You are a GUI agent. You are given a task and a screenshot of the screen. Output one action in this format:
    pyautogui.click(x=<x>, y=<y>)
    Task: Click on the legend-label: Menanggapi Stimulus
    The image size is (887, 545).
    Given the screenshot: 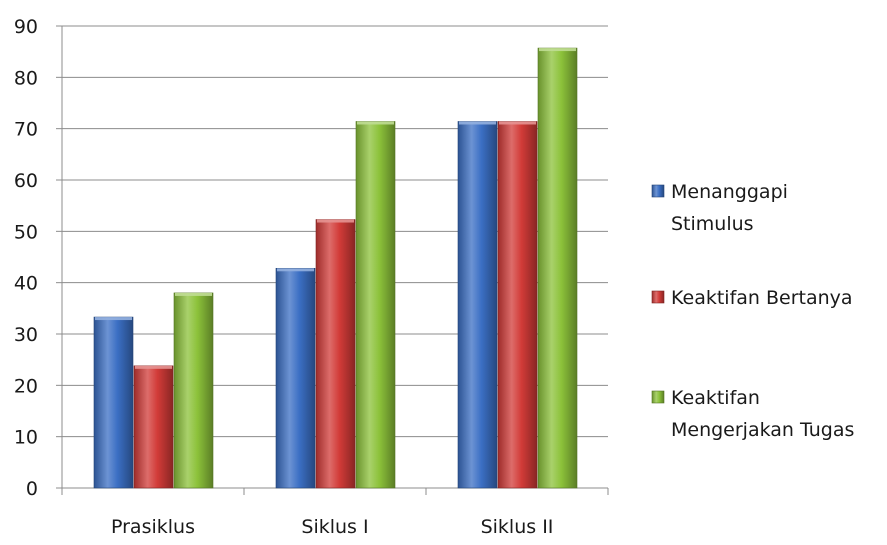 What is the action you would take?
    pyautogui.click(x=729, y=208)
    